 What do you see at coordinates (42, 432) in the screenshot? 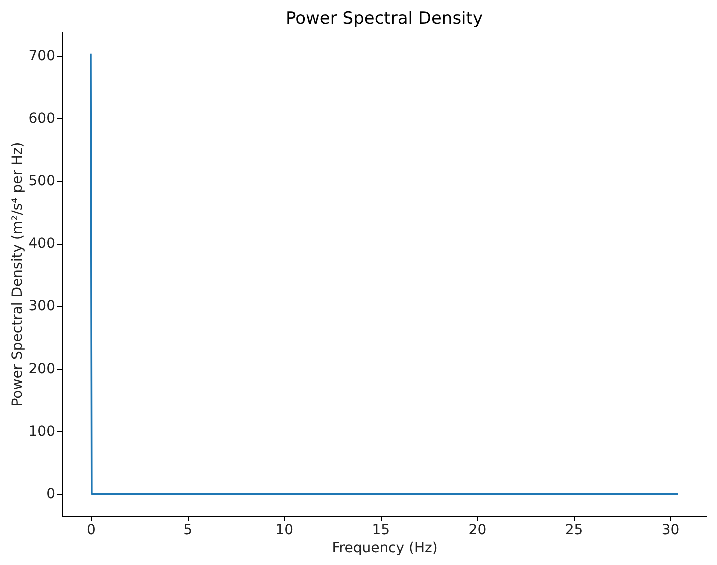
I see `y-tick-label: 100` at bounding box center [42, 432].